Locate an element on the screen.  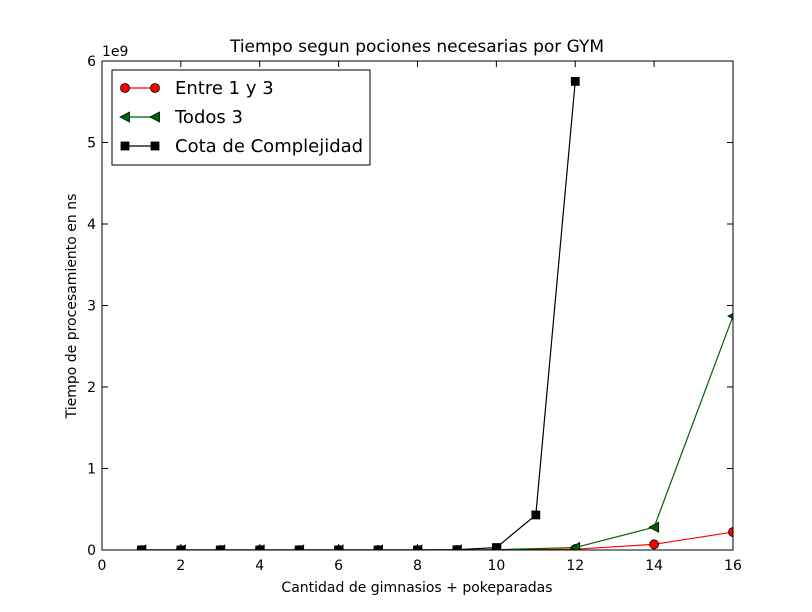
y-tick-label: 5 is located at coordinates (91, 144).